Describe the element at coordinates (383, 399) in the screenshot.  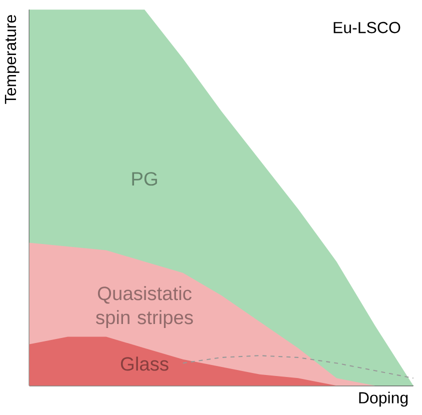
I see `x-axis-title: Doping` at that location.